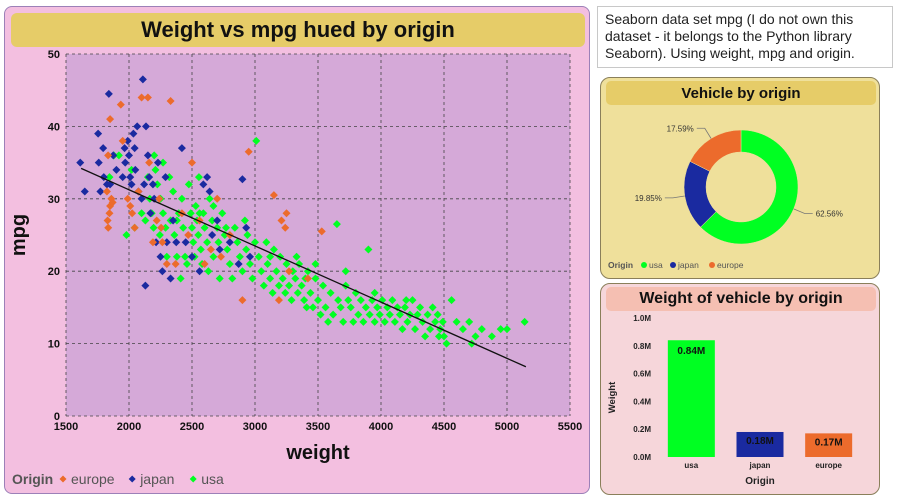 Image resolution: width=898 pixels, height=501 pixels. I want to click on bar-value-label: 0.84M, so click(691, 351).